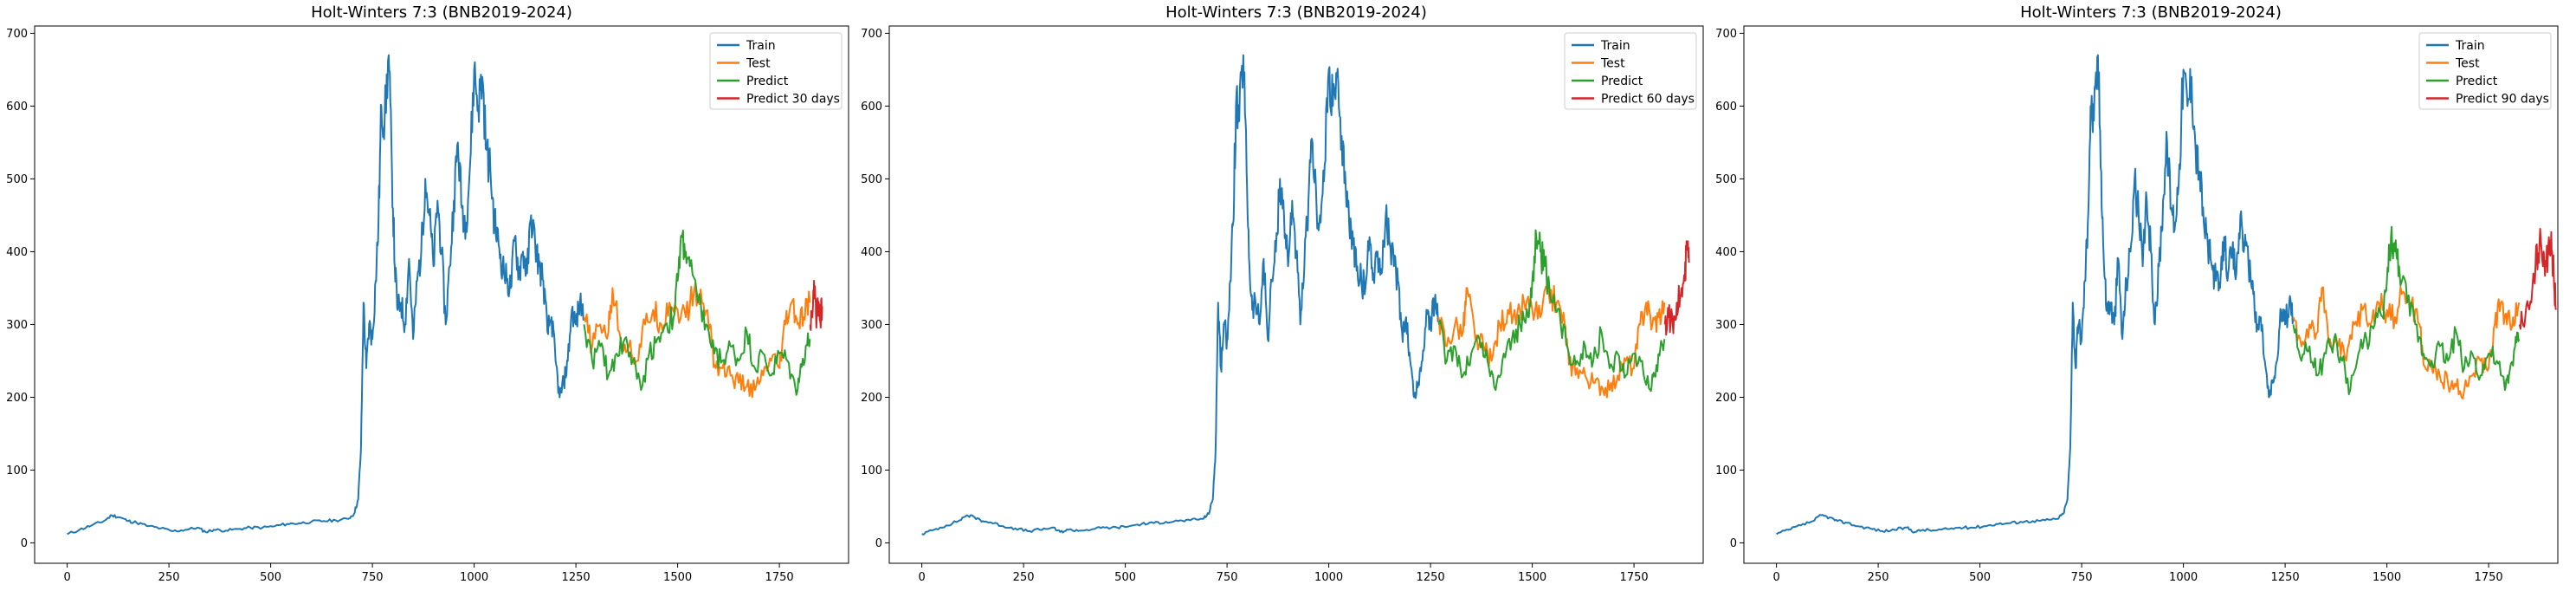  I want to click on legend: Train Test Predict Predict 30 days, so click(776, 71).